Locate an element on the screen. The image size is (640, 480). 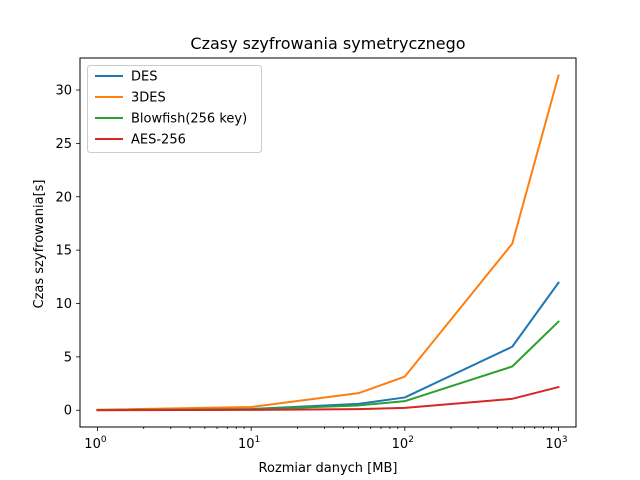
y-tick-label: 10 is located at coordinates (63, 304).